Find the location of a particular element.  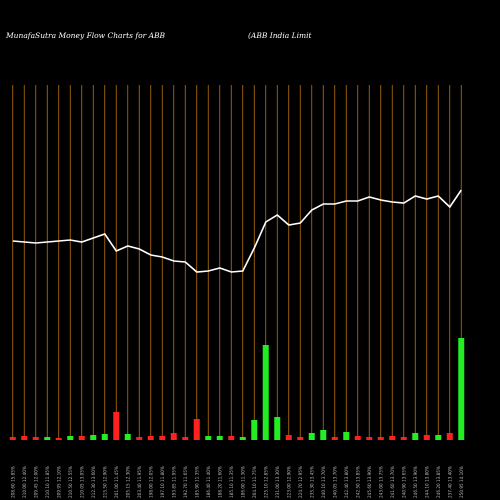

x-tick-label: 210.50 12.55% is located at coordinates (70, 482).